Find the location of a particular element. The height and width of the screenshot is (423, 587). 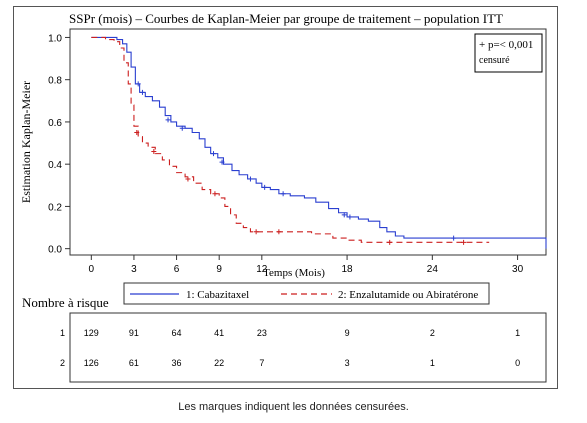

risk-cell: 9 is located at coordinates (347, 333).